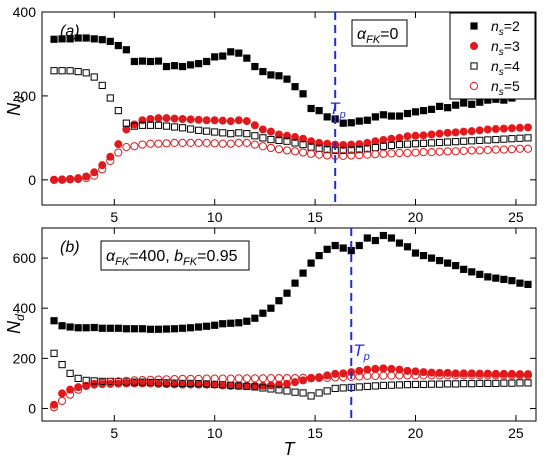 The image size is (550, 462). I want to click on b-value: =0.95, so click(217, 256).